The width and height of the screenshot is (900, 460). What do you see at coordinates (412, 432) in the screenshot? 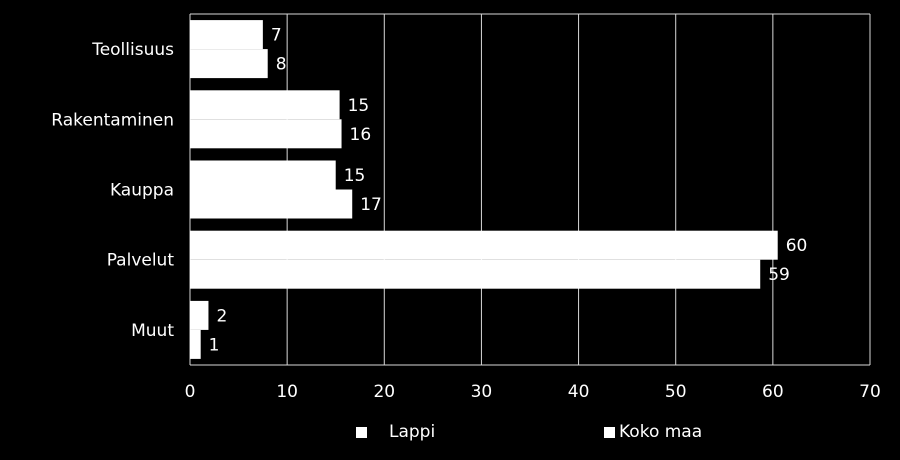
I see `legend-label-lappi: Lappi` at bounding box center [412, 432].